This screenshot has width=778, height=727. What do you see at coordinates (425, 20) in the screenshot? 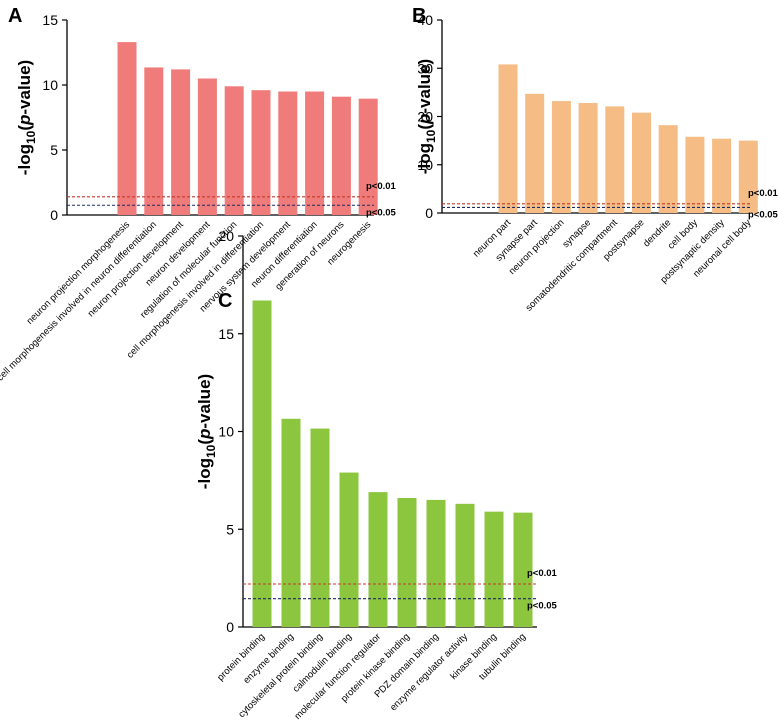
I see `y-tick-label: 40` at bounding box center [425, 20].